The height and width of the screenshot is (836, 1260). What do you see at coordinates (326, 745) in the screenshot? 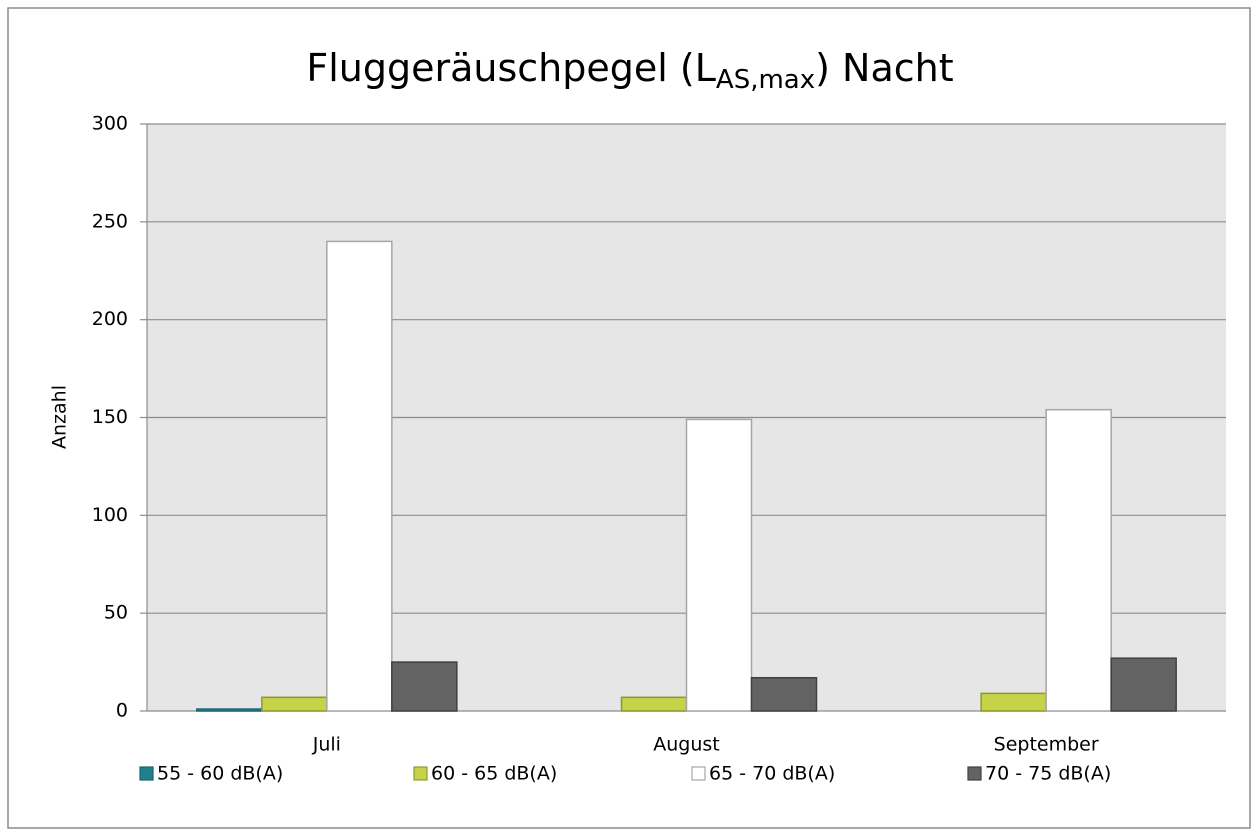
I see `x-tick-label: Juli` at bounding box center [326, 745].